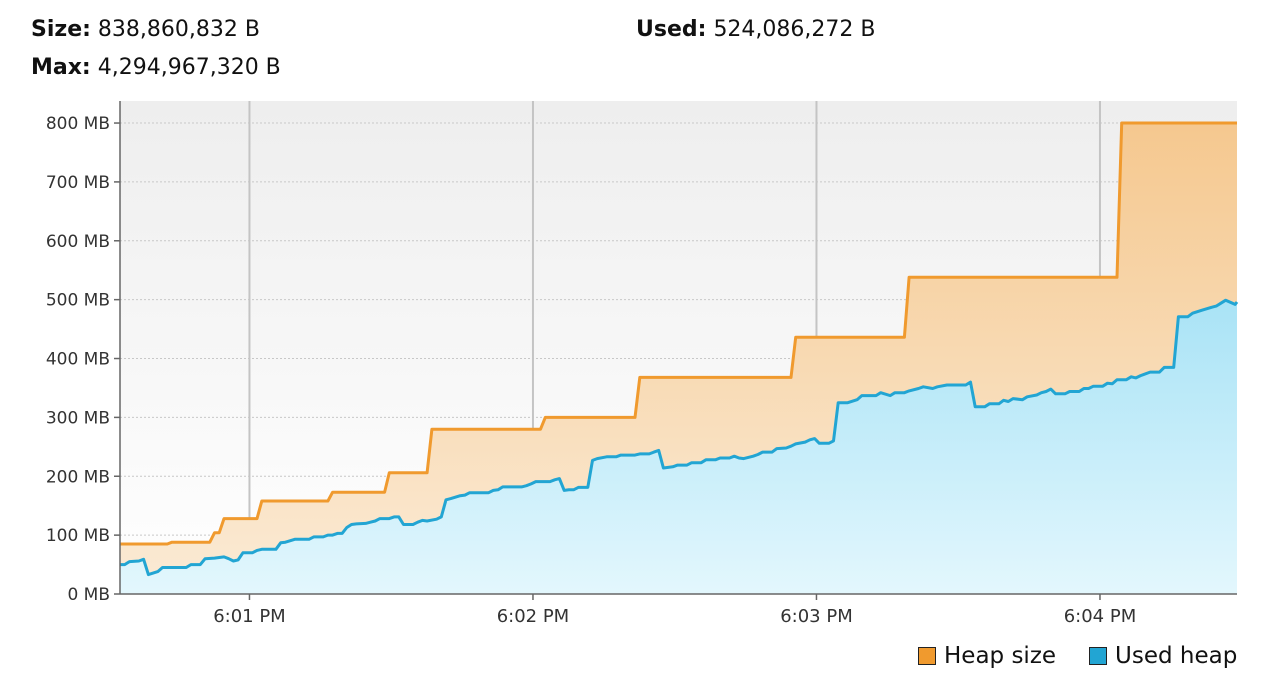  Describe the element at coordinates (794, 29) in the screenshot. I see `used-heap-value: 524,086,272 B` at that location.